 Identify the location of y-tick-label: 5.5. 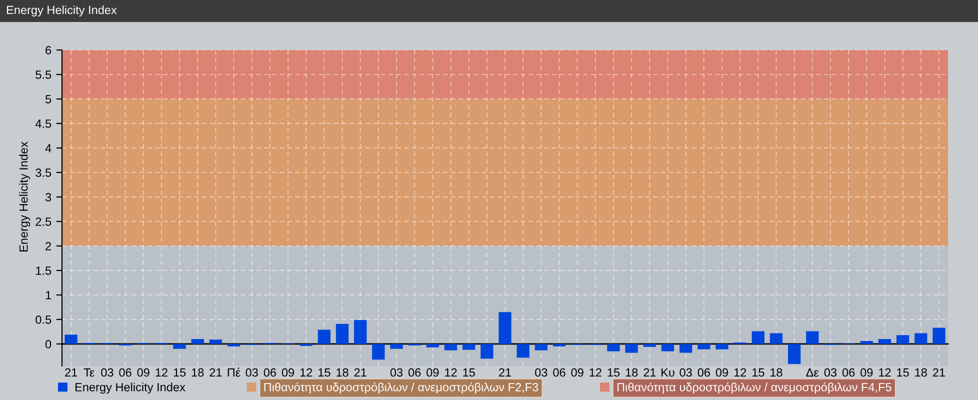
(44, 74).